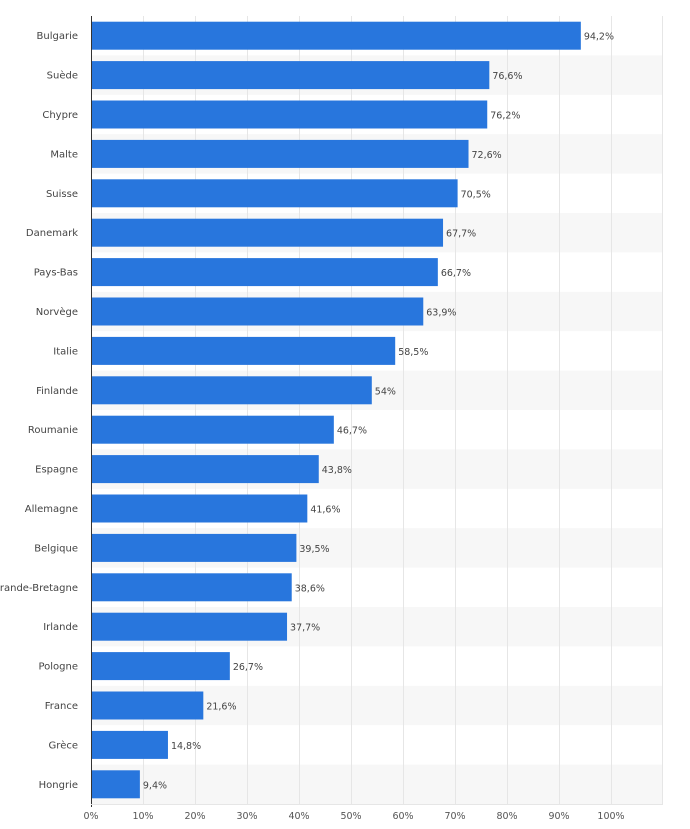  What do you see at coordinates (53, 430) in the screenshot?
I see `category-label: Roumanie` at bounding box center [53, 430].